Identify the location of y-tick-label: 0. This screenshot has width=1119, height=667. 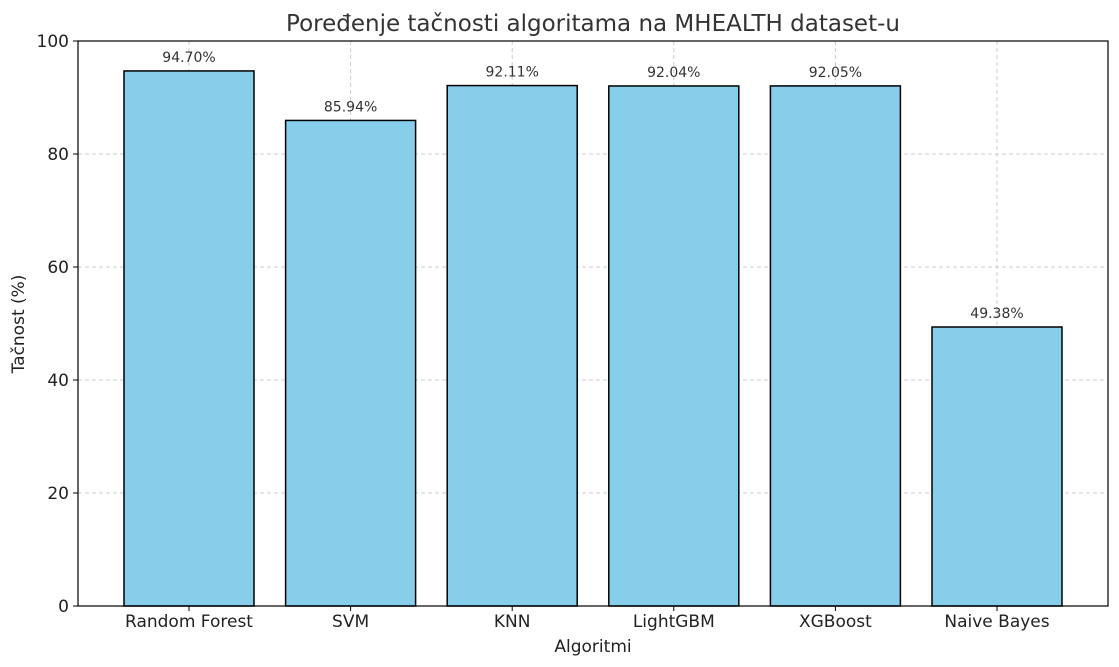
(63, 607).